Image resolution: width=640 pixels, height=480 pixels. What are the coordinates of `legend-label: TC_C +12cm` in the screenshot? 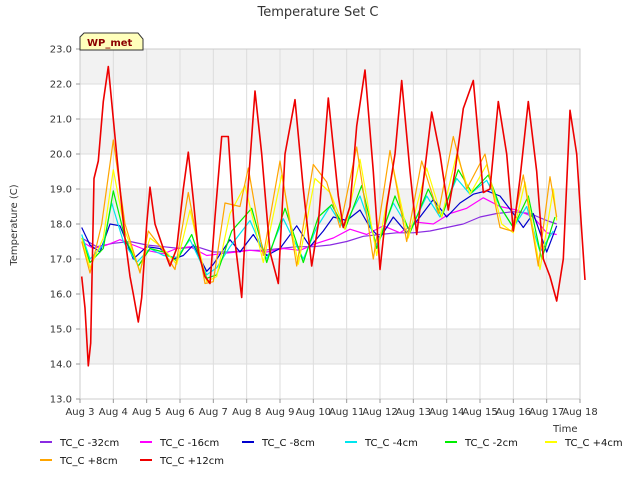 It's located at (191, 461).